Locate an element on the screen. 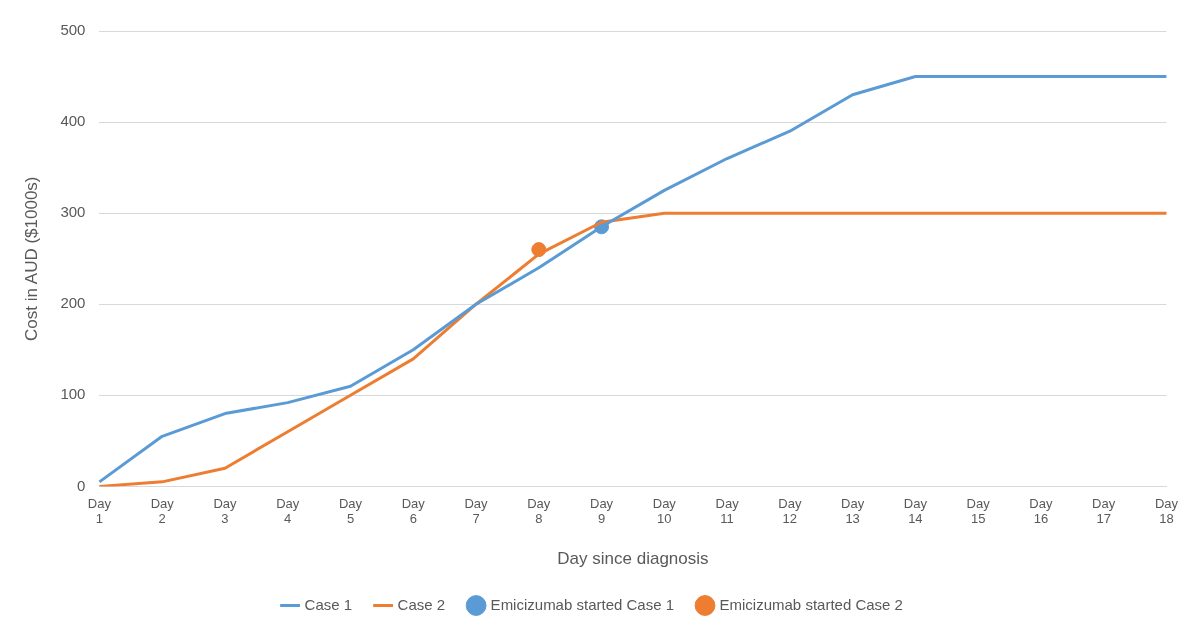  x-axis-title: Day since diagnosis is located at coordinates (633, 559).